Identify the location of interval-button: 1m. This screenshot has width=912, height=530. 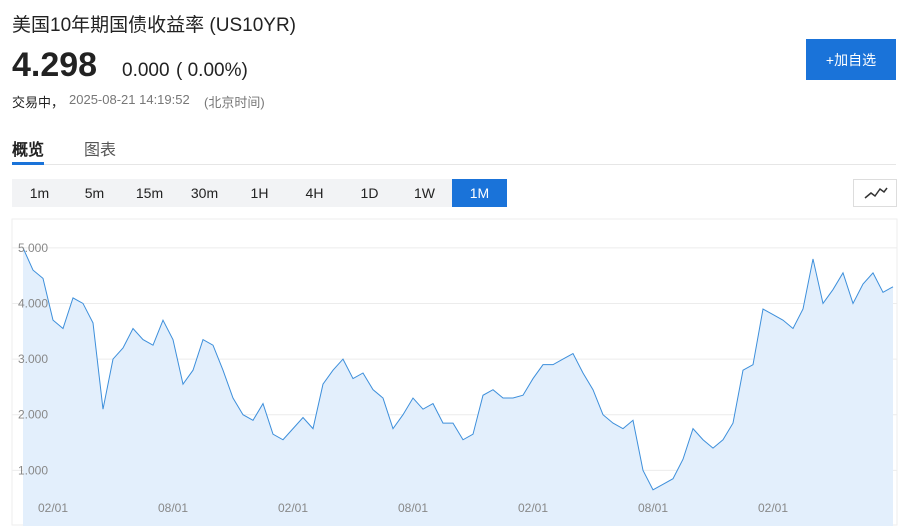
(39, 193).